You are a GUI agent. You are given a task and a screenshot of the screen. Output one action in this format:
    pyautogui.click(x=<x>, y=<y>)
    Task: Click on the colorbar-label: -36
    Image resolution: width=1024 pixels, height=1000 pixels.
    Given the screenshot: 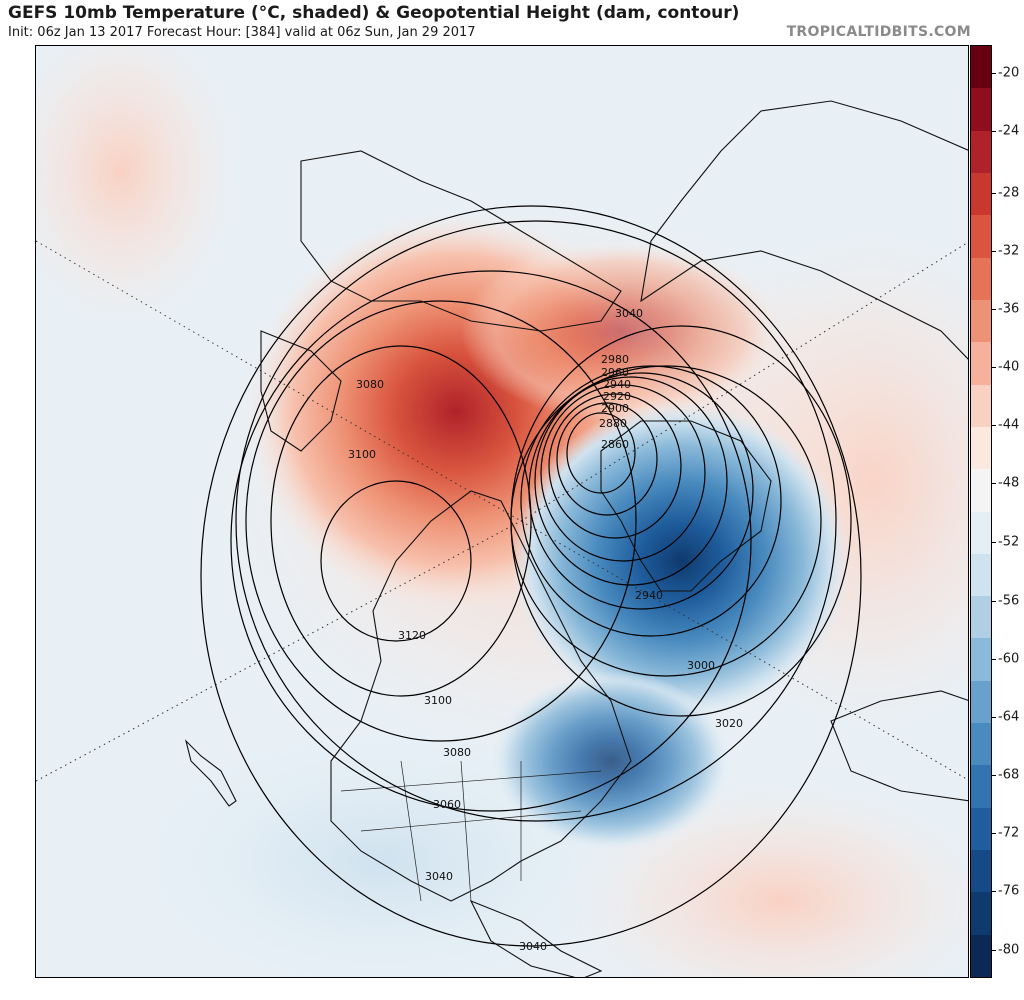 What is the action you would take?
    pyautogui.click(x=1009, y=309)
    